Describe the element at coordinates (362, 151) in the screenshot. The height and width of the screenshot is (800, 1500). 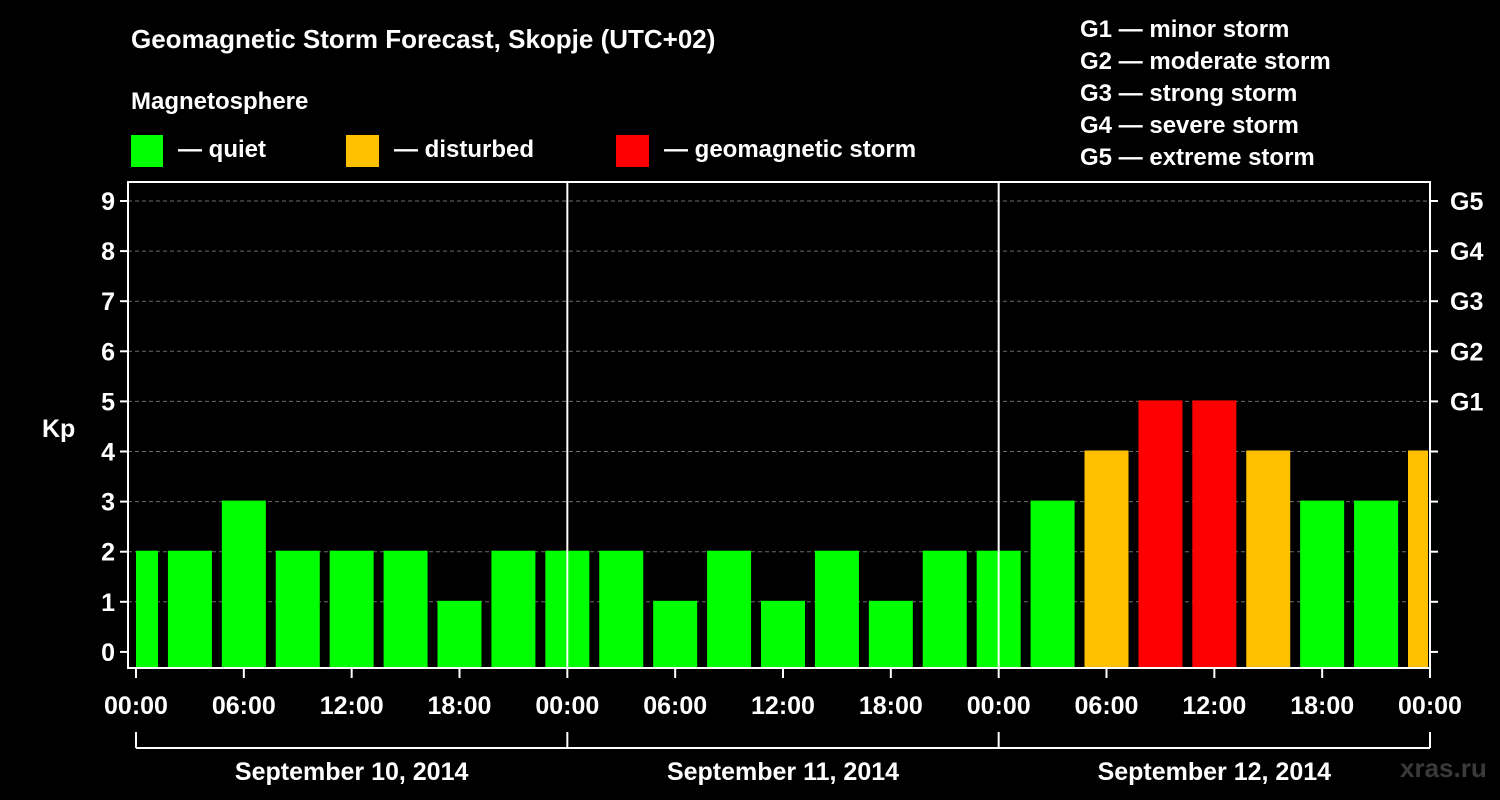
I see `legend-swatch-disturbed` at that location.